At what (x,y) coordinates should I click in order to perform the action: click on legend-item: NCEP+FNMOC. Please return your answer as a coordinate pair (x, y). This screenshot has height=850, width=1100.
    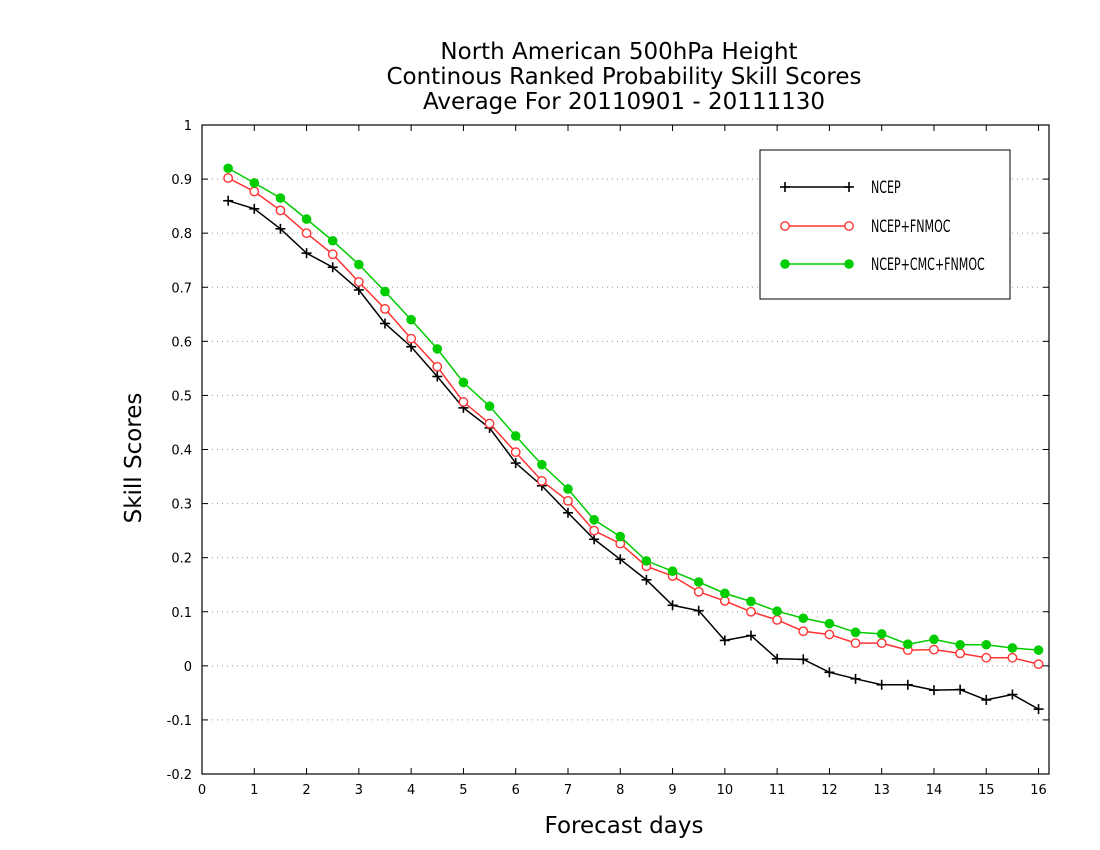
    Looking at the image, I should click on (865, 226).